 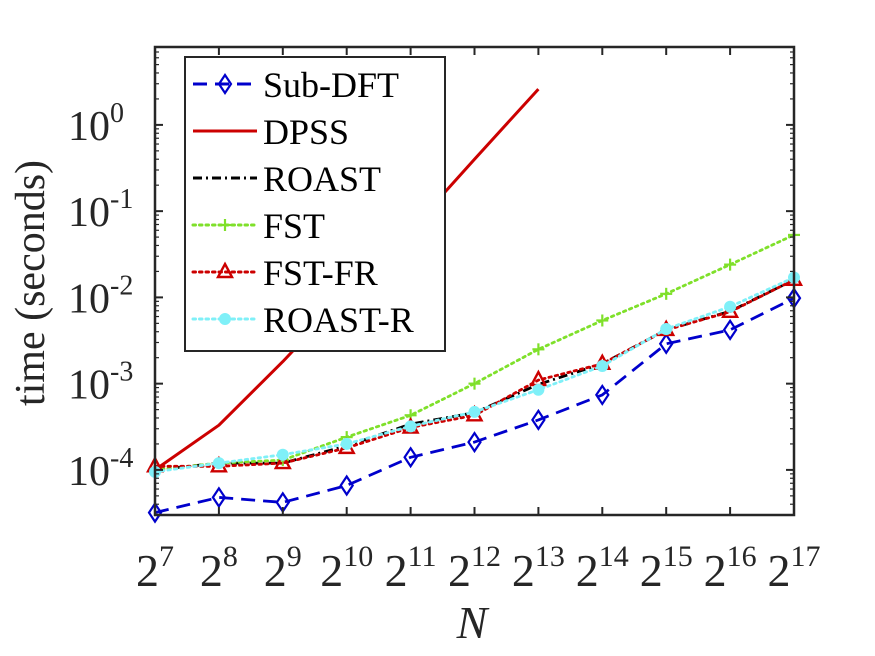 I want to click on data-point-sub-dft-6-shape, so click(x=538, y=419).